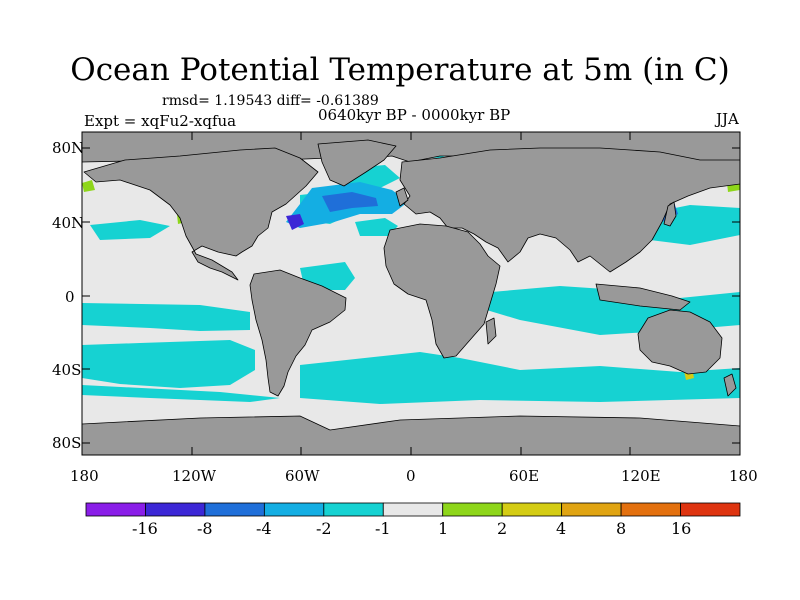  I want to click on lon-label-60e: 60E, so click(524, 476).